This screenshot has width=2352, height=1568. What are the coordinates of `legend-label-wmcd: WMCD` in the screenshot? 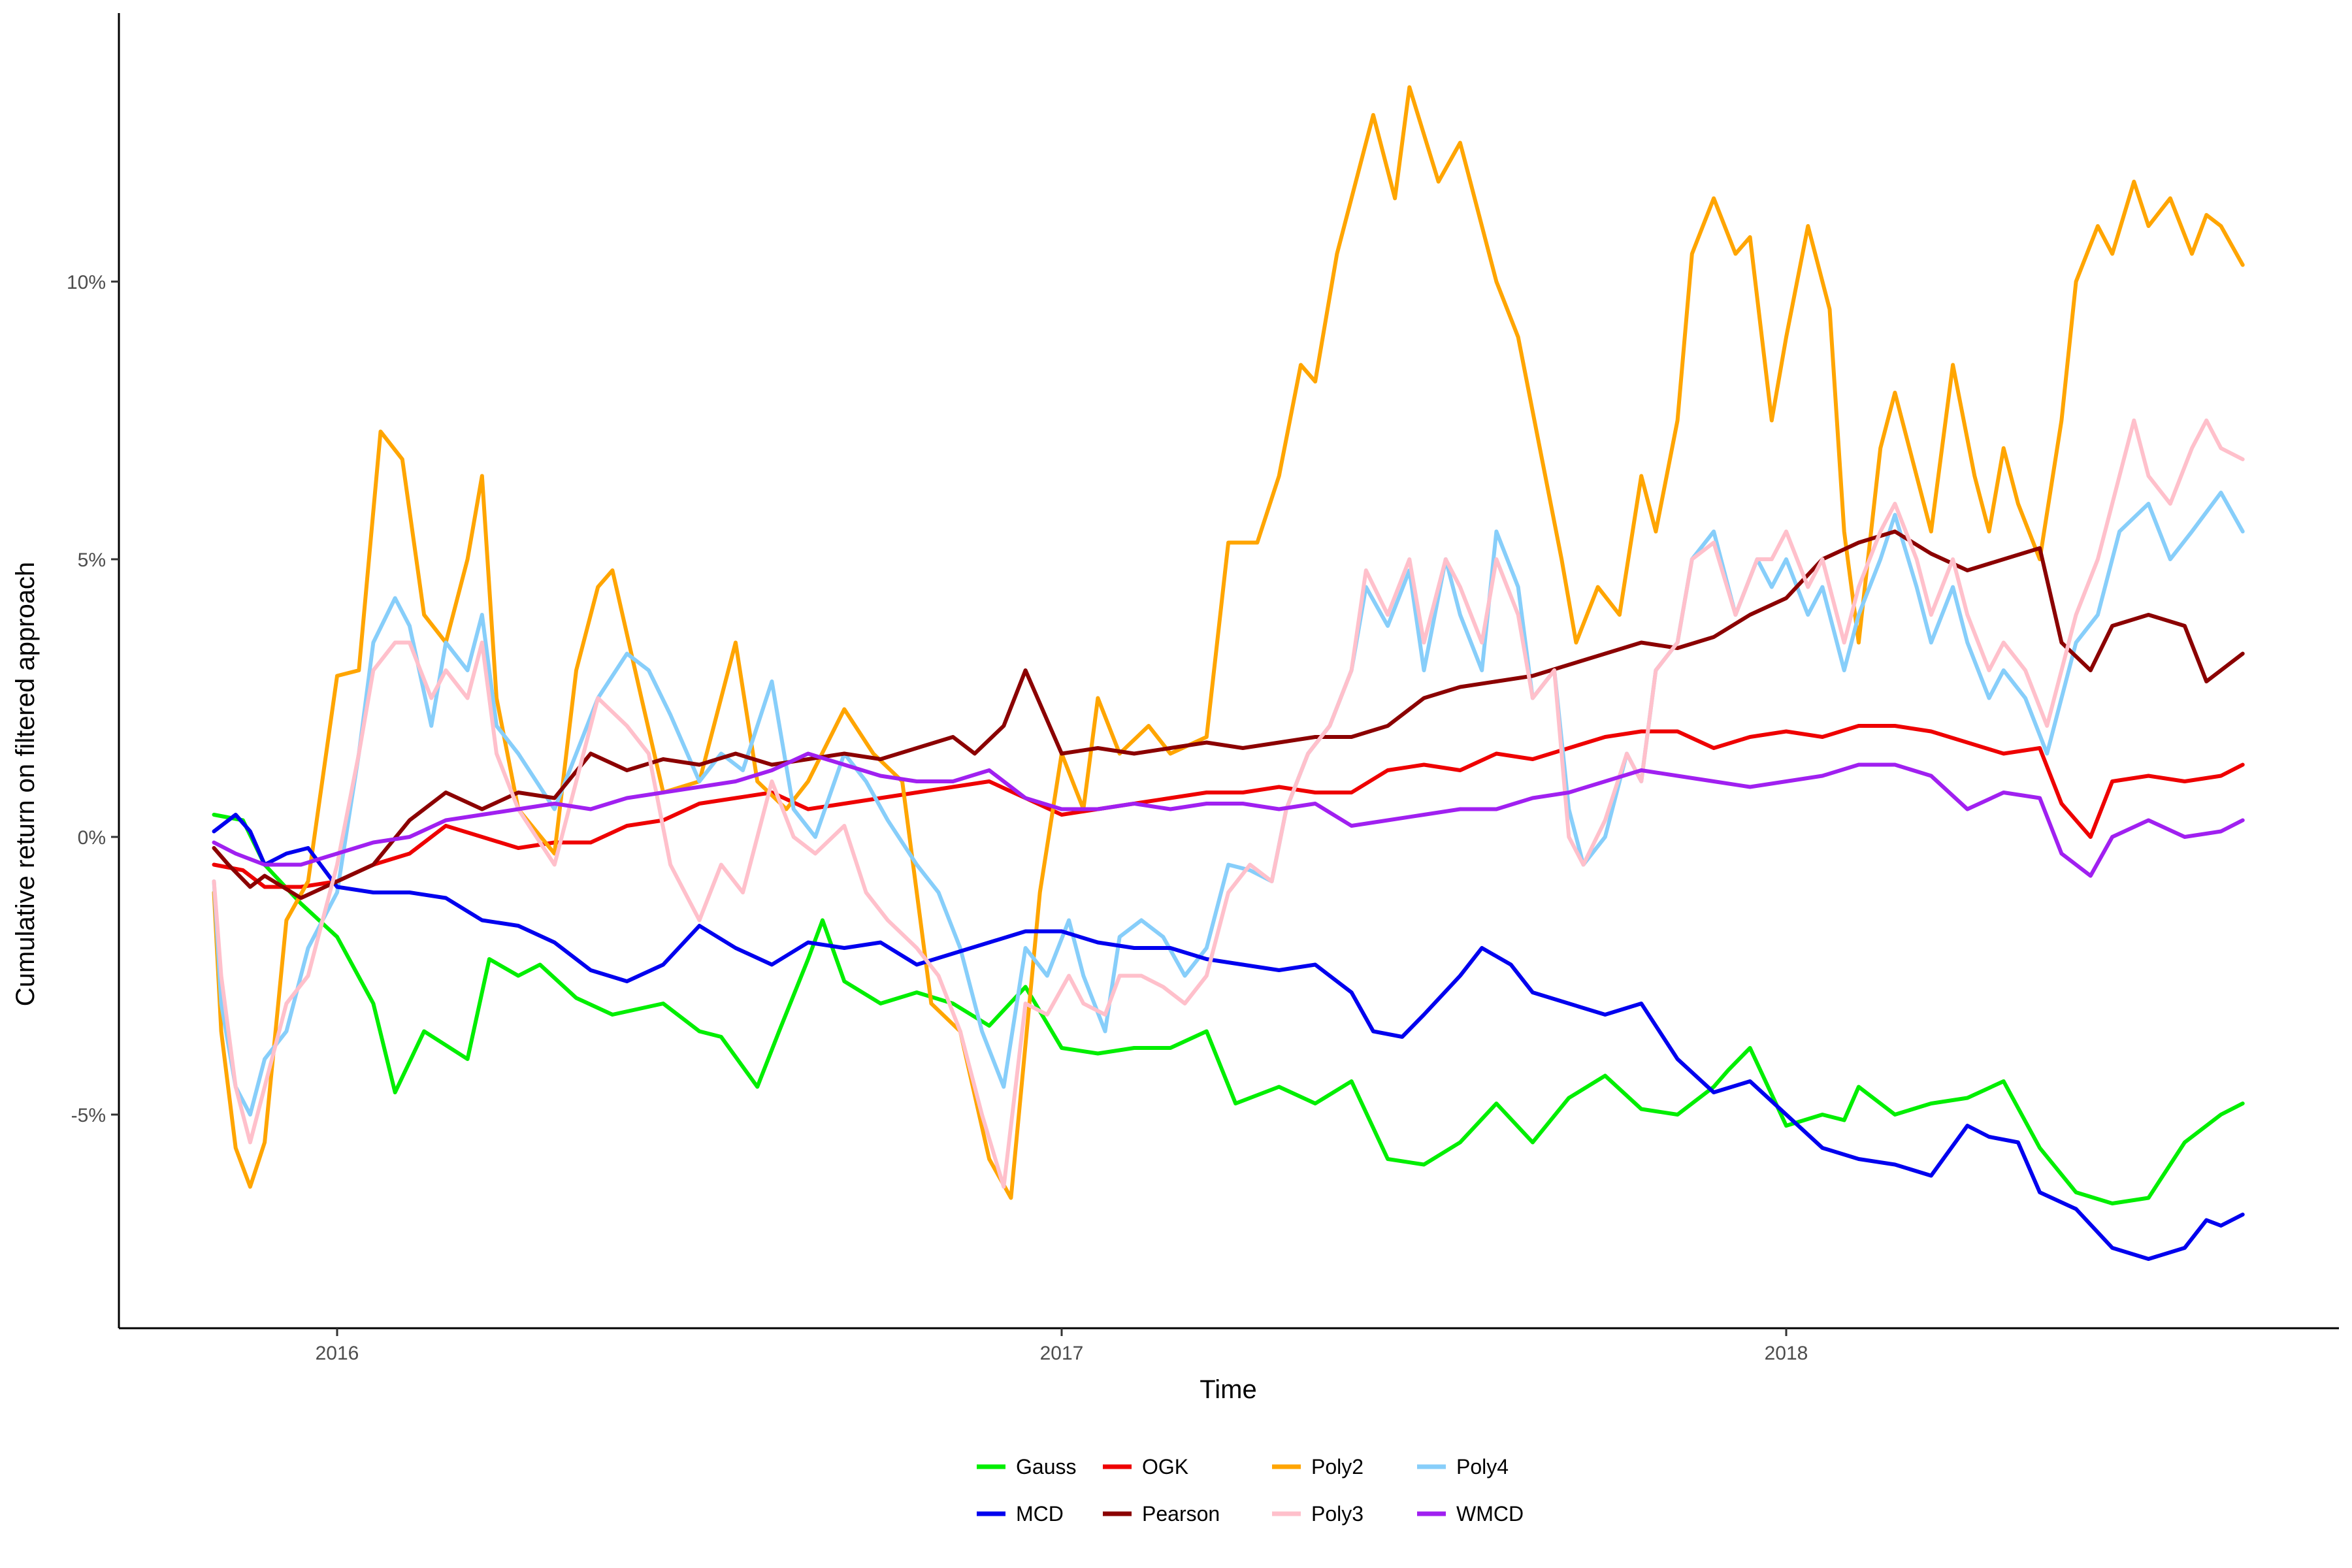 It's located at (1490, 1514).